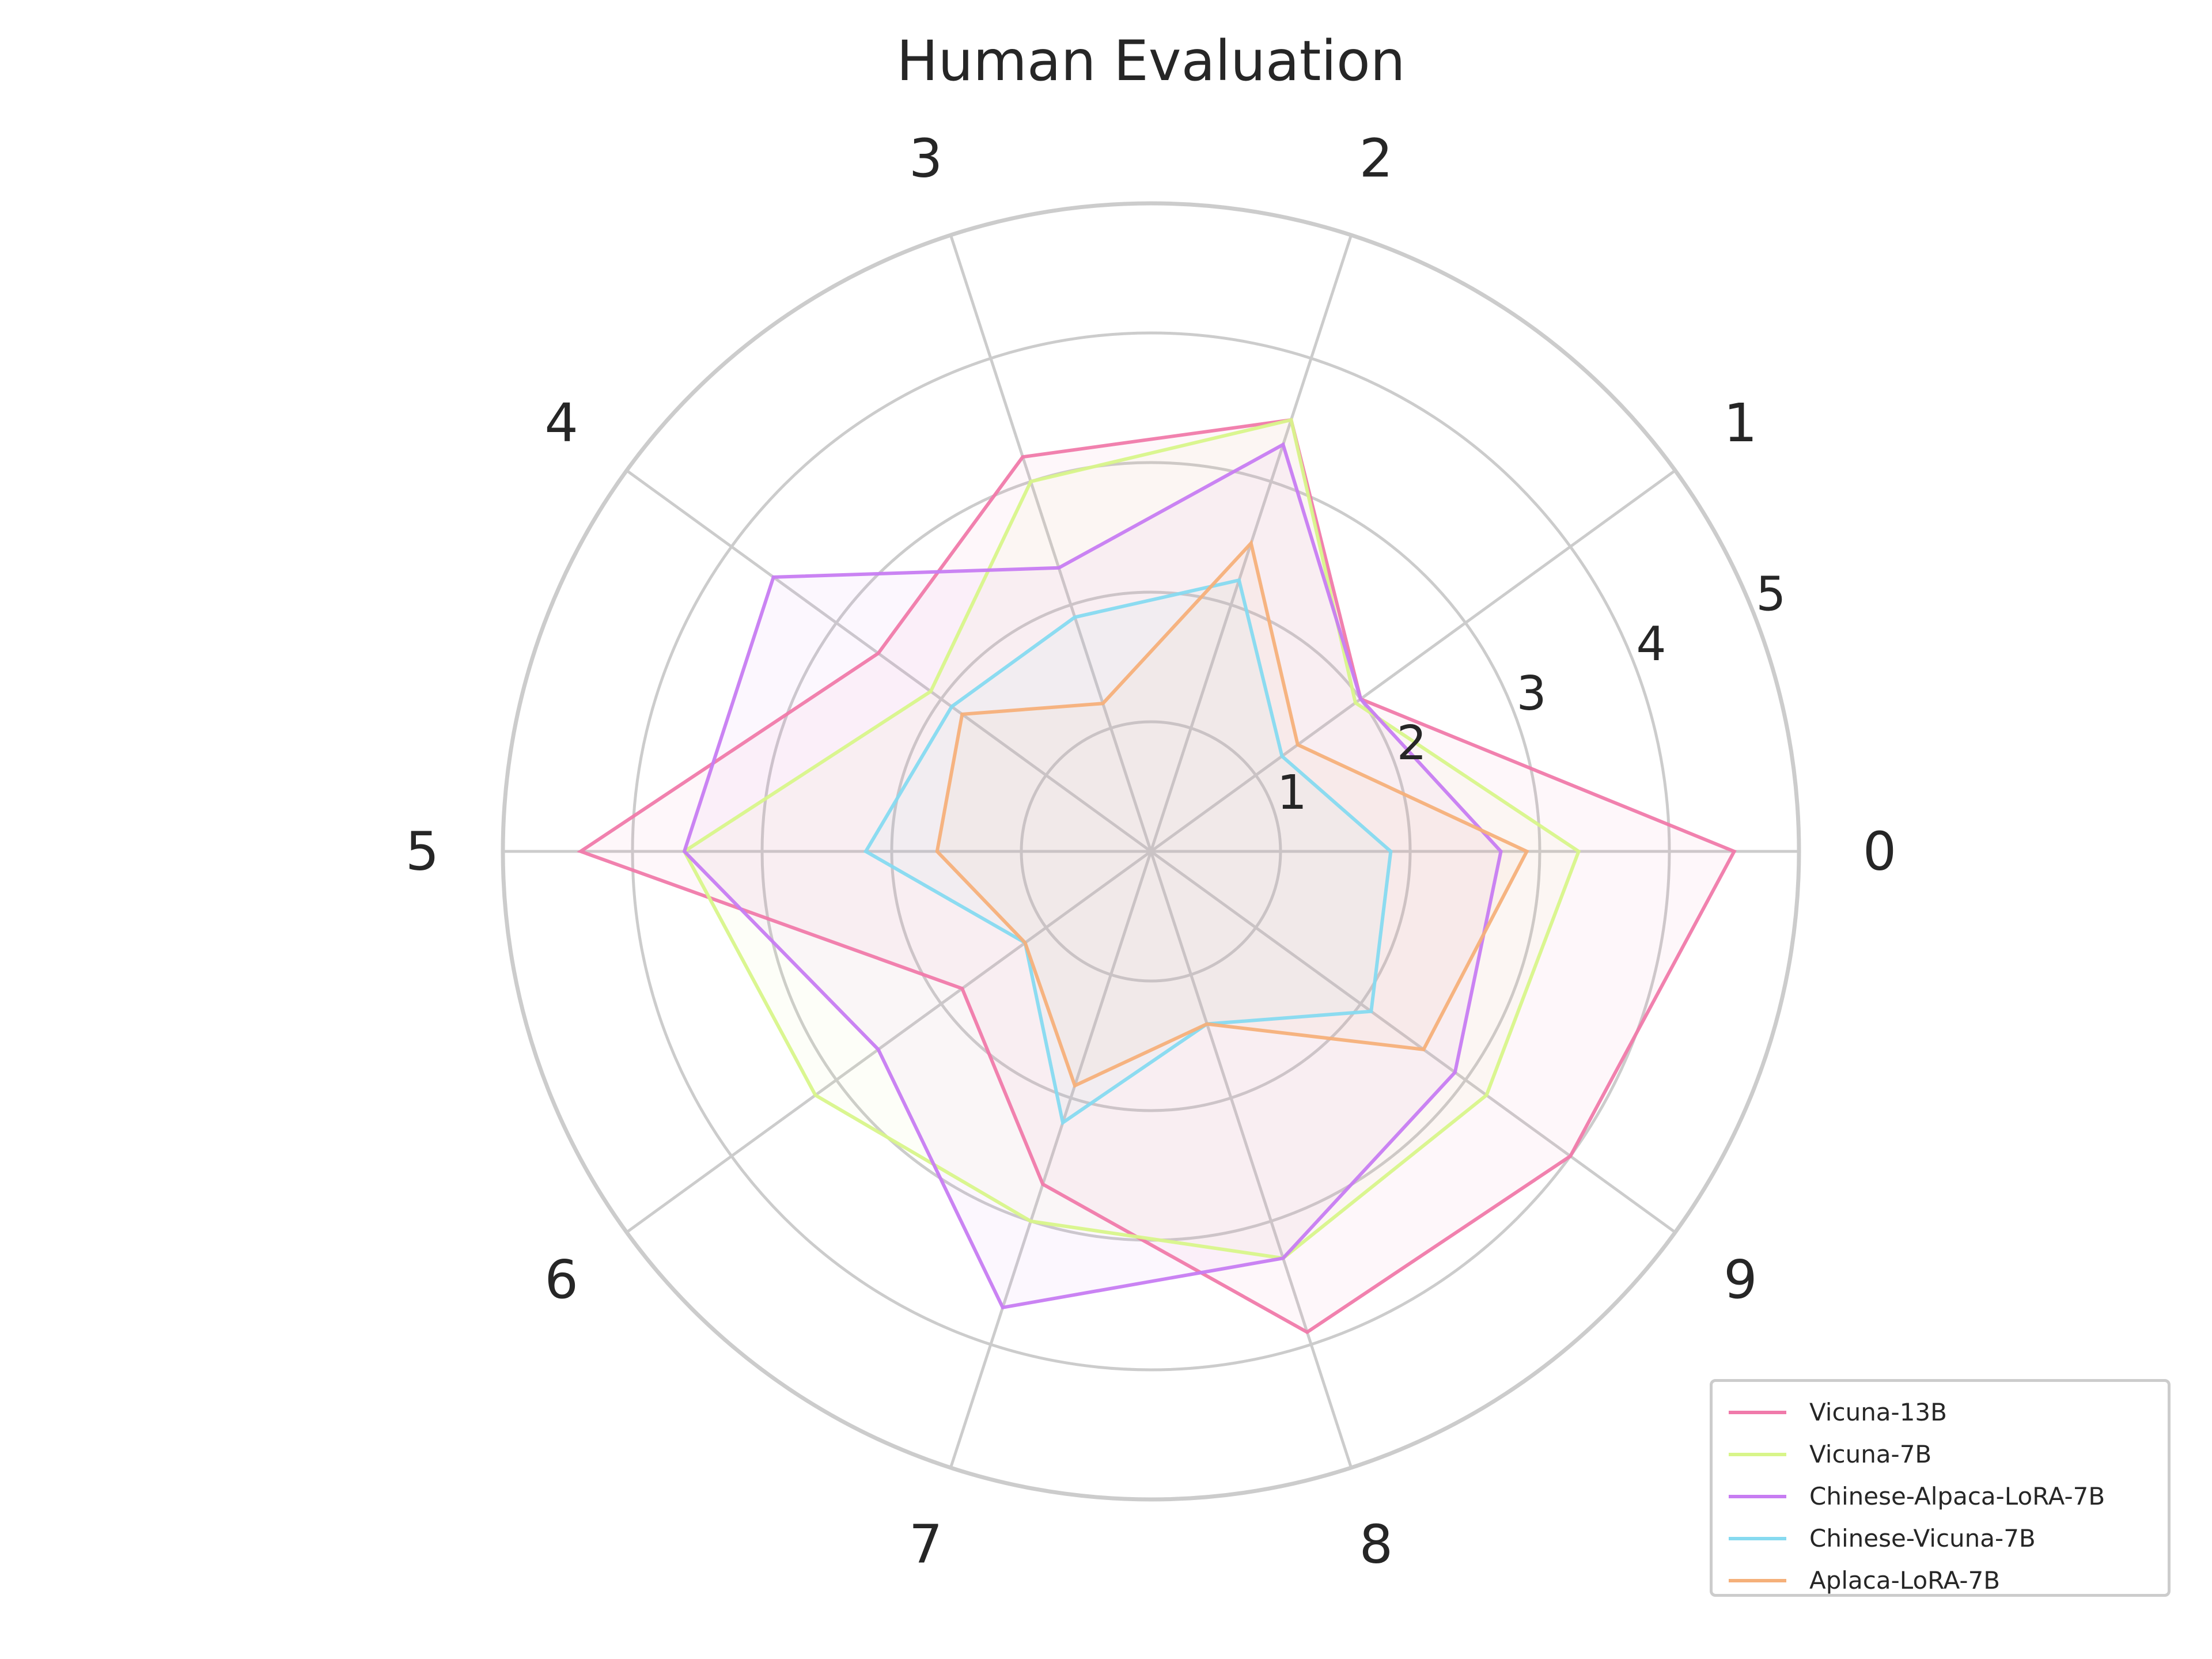 This screenshot has width=2212, height=1659. Describe the element at coordinates (1940, 1454) in the screenshot. I see `legend-item: Vicuna-7B` at that location.